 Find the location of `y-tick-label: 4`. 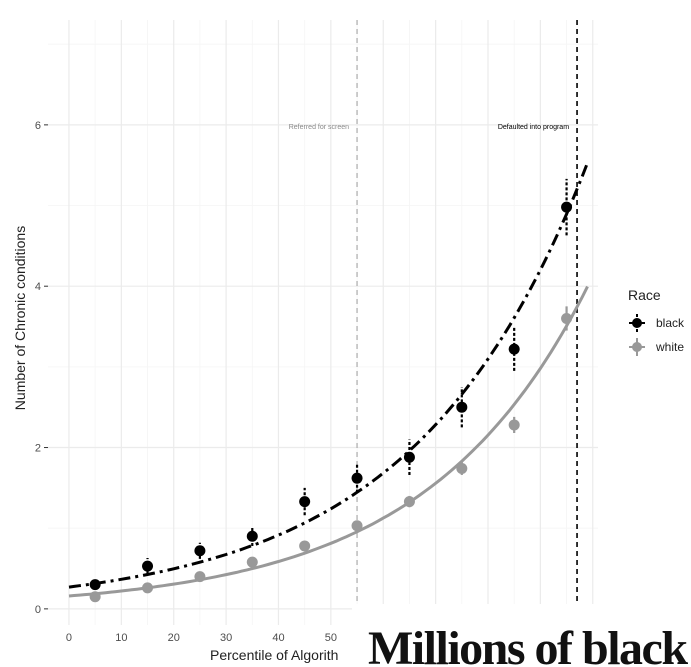

y-tick-label: 4 is located at coordinates (38, 287).